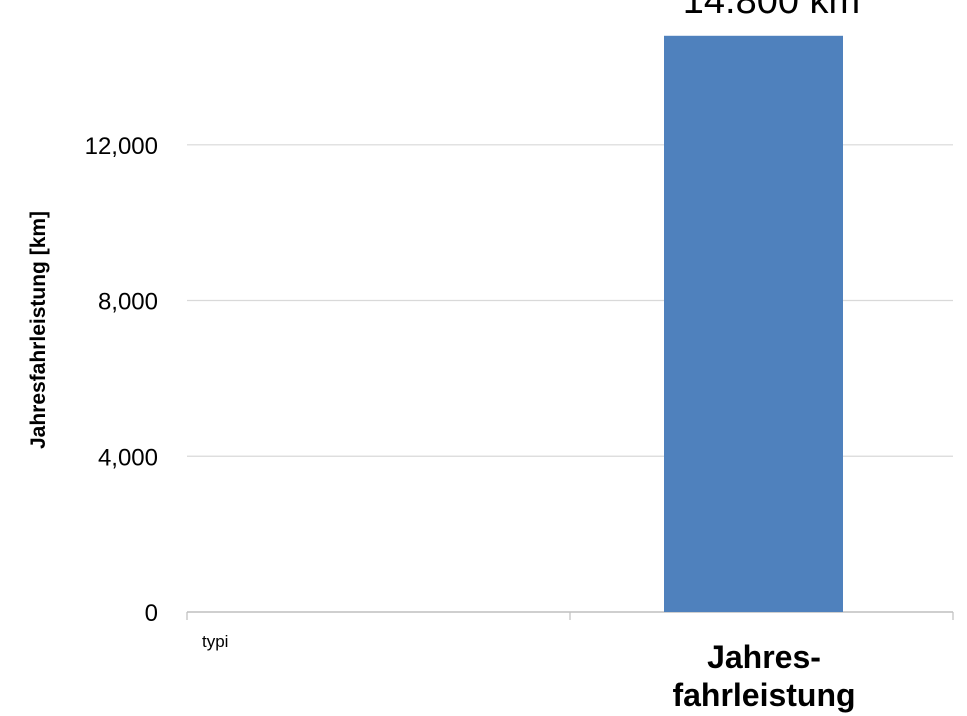 The width and height of the screenshot is (967, 716). I want to click on y-tick-labels: 0 4,000 8,000 12,000, so click(121, 380).